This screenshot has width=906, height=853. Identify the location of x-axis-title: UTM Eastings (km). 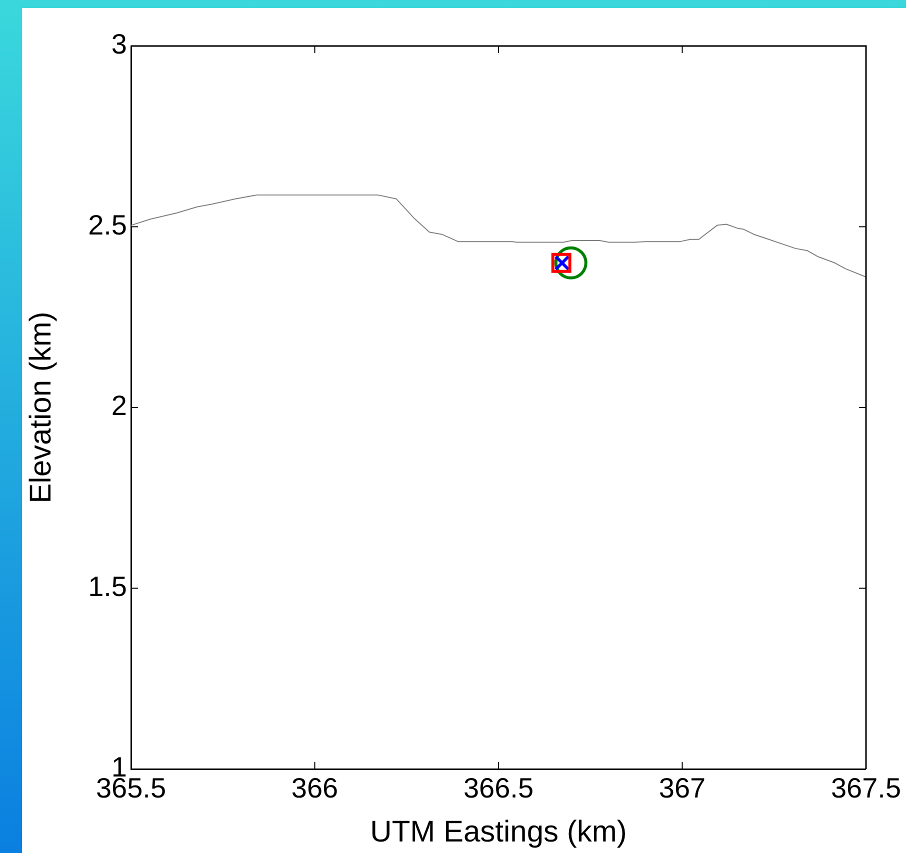
(498, 831).